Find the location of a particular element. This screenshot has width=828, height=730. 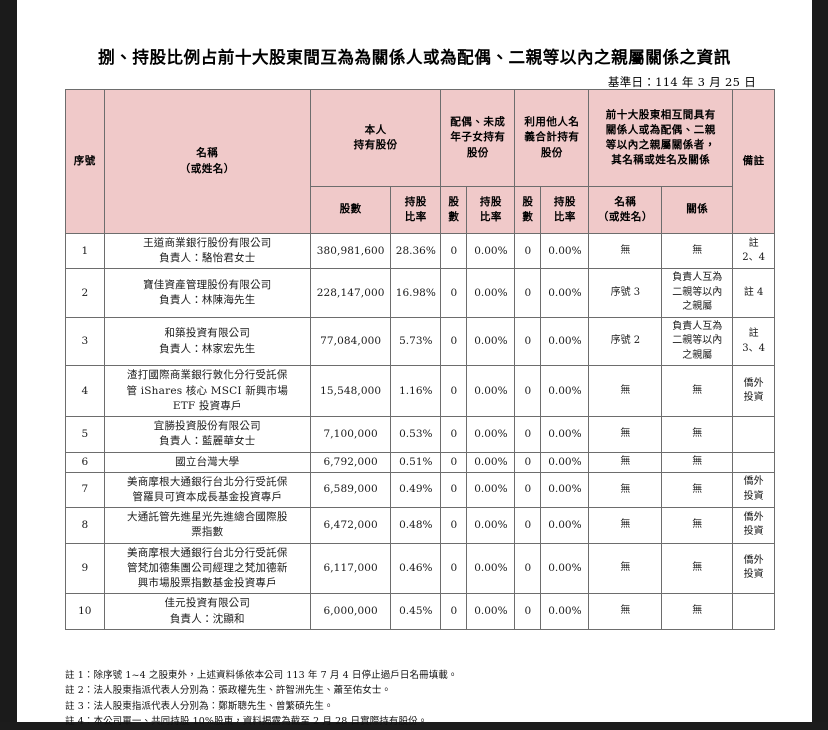

th-related-line1: 前十大股東相互間具有 is located at coordinates (660, 114).